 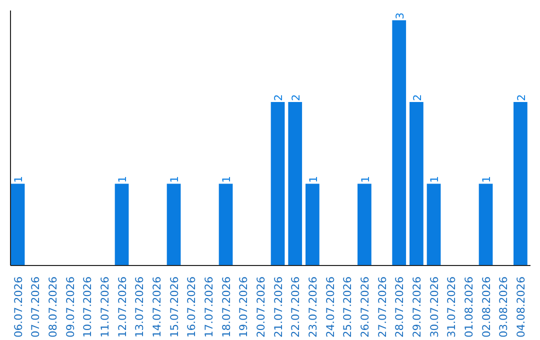 What do you see at coordinates (399, 16) in the screenshot?
I see `data-label: 3` at bounding box center [399, 16].